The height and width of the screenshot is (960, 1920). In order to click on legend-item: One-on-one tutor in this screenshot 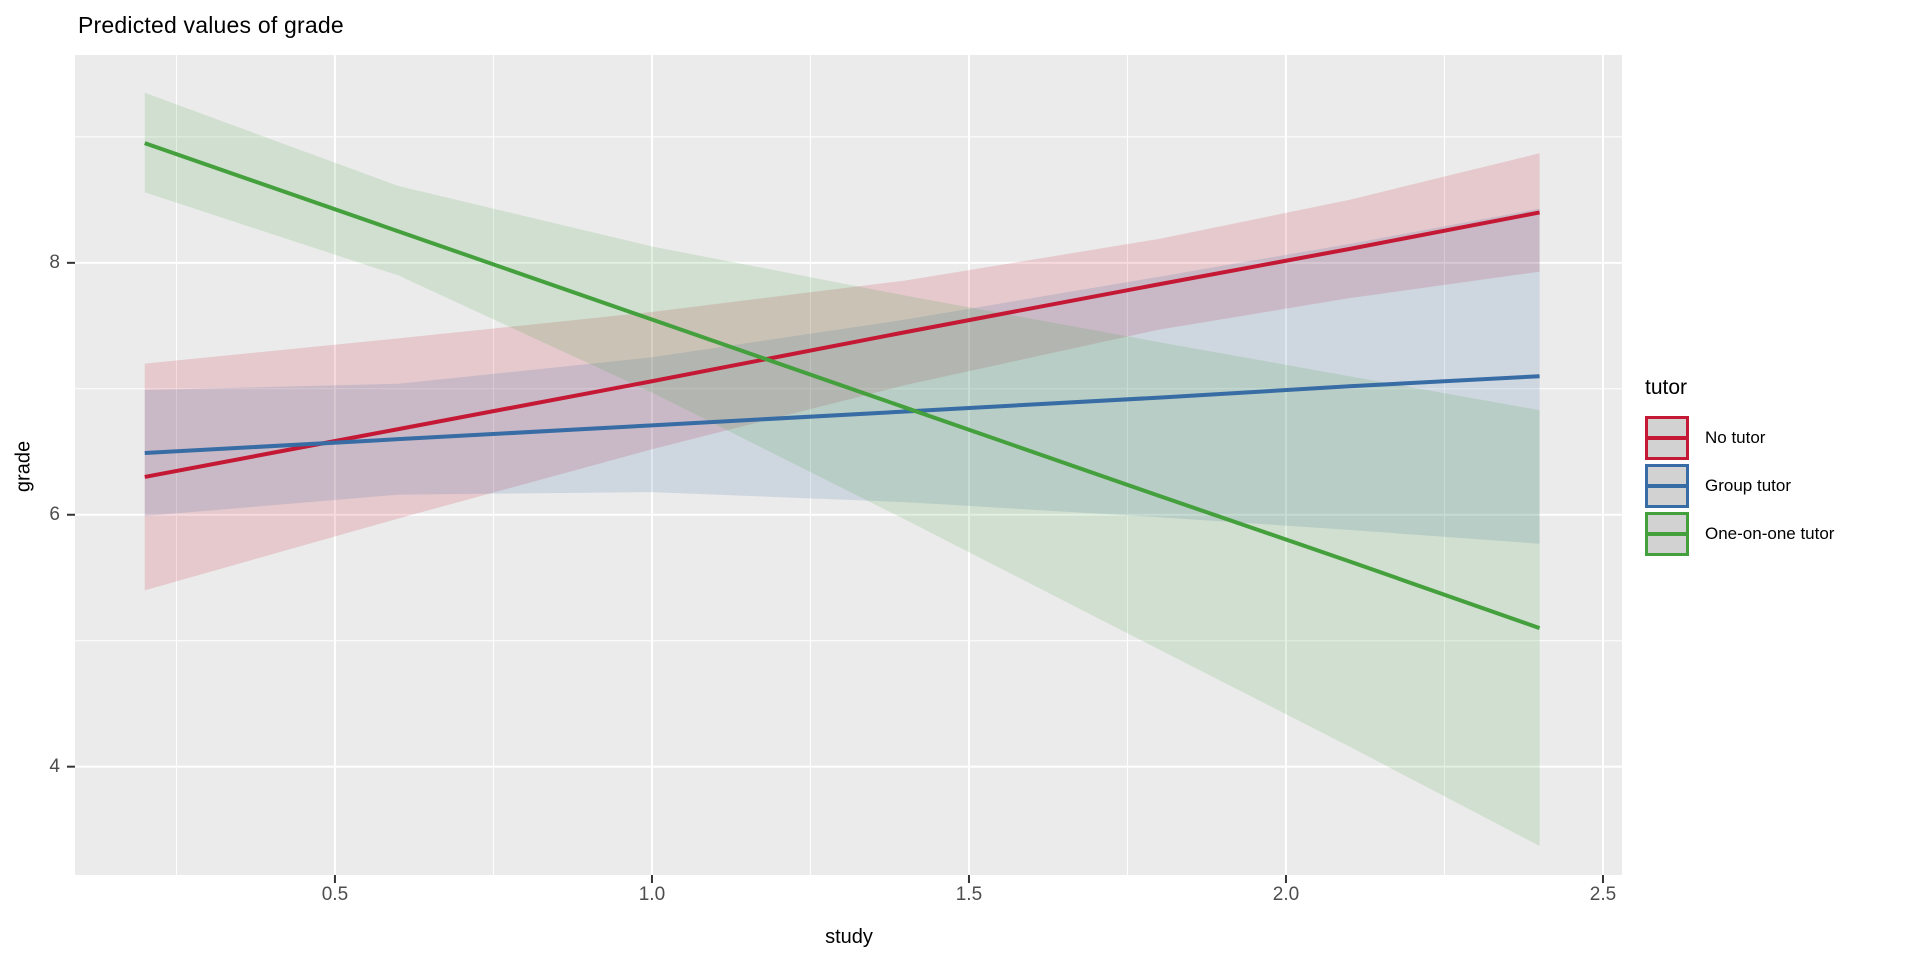, I will do `click(1739, 534)`.